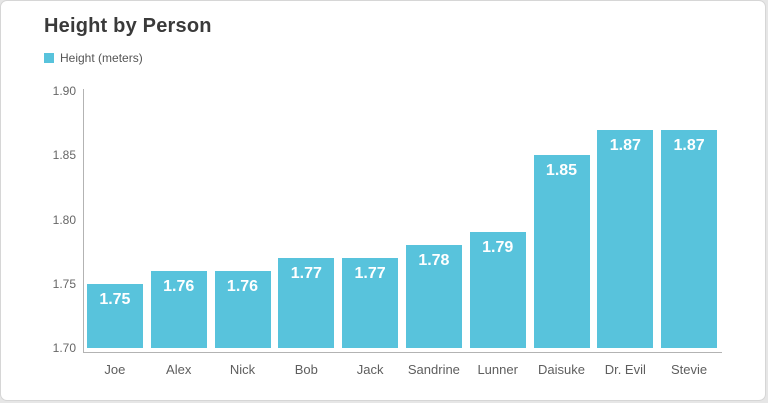 This screenshot has height=403, width=768. Describe the element at coordinates (64, 348) in the screenshot. I see `y-axis-tick-label: 1.70` at that location.